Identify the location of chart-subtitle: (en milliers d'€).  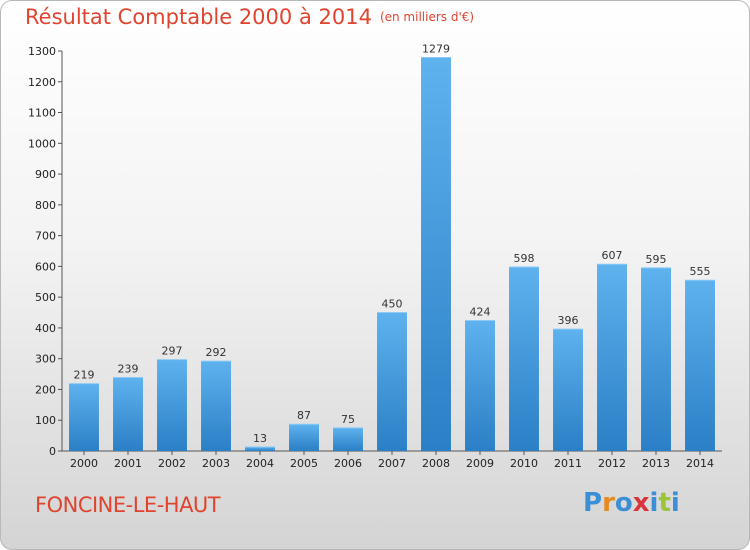
(427, 17).